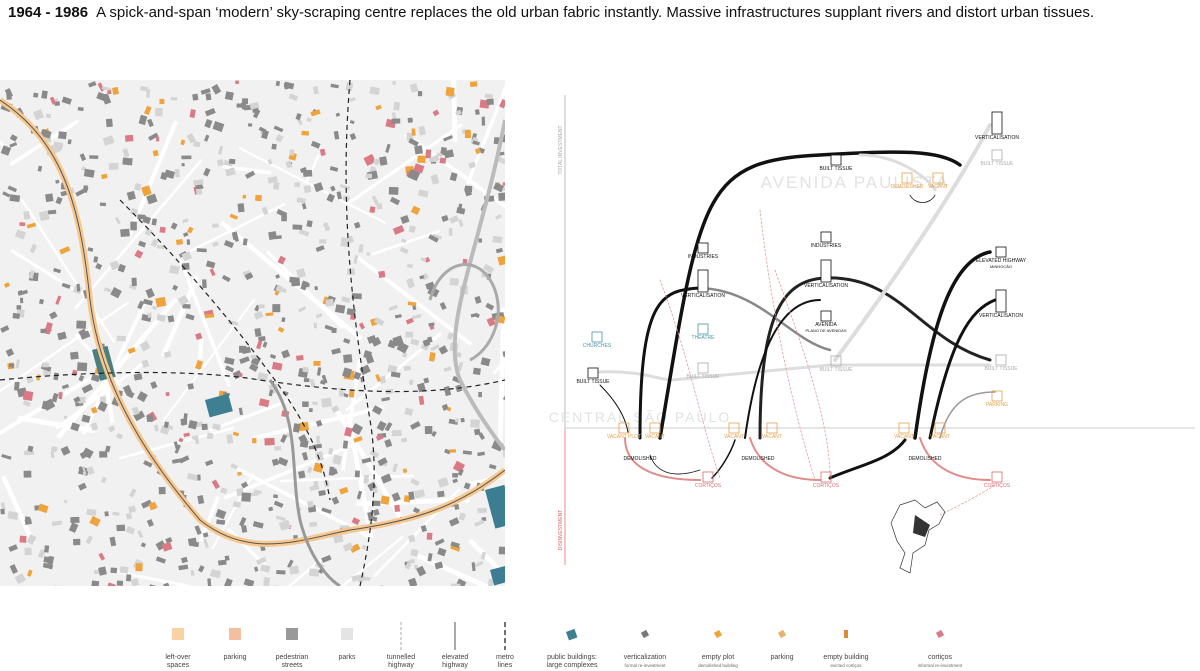  Describe the element at coordinates (703, 257) in the screenshot. I see `node-label: INDUSTRIES` at that location.